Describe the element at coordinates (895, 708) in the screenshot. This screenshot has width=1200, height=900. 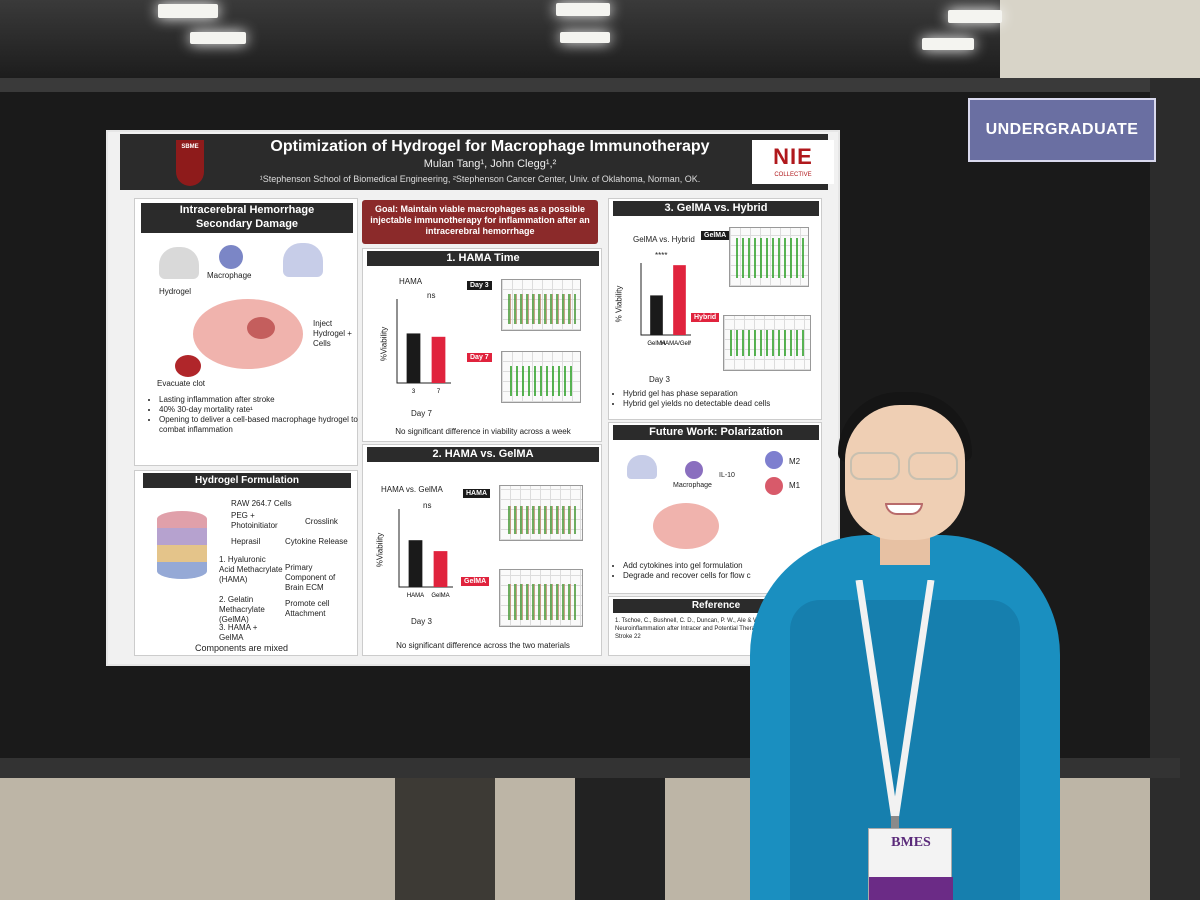
I see `lanyard` at that location.